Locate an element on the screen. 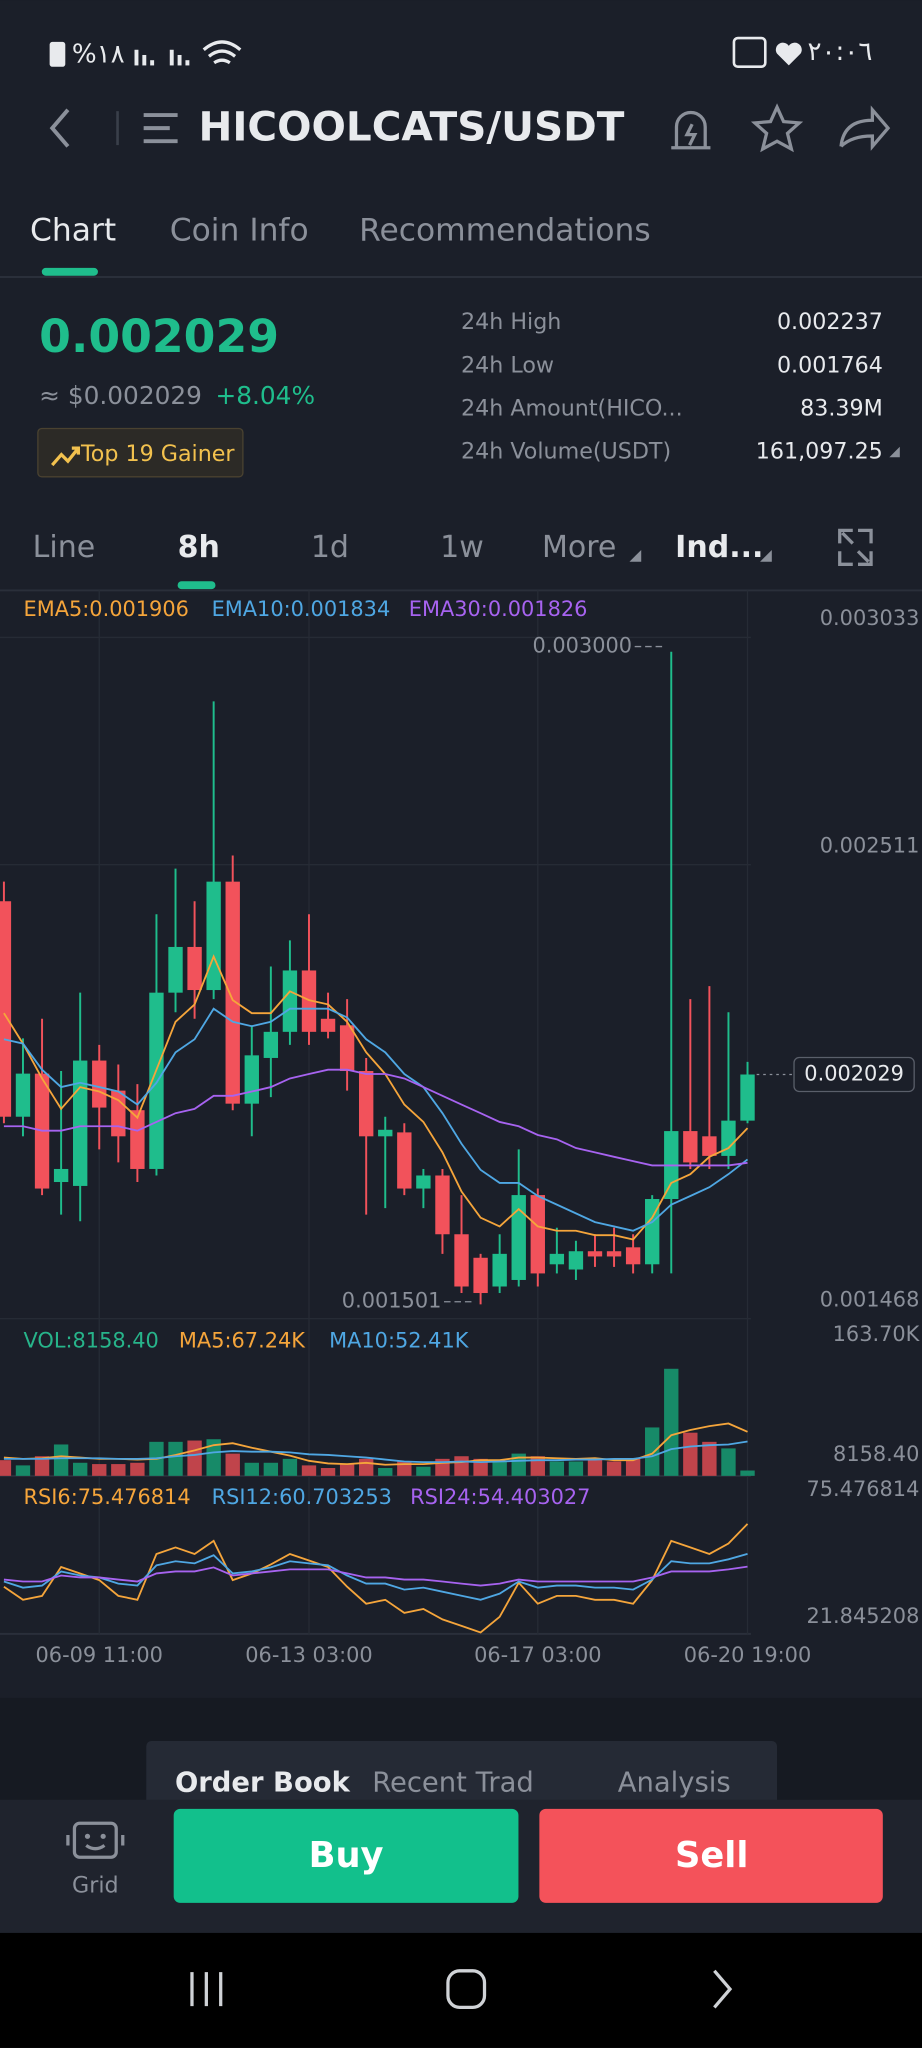 The image size is (922, 2048). tab-indicator is located at coordinates (69, 271).